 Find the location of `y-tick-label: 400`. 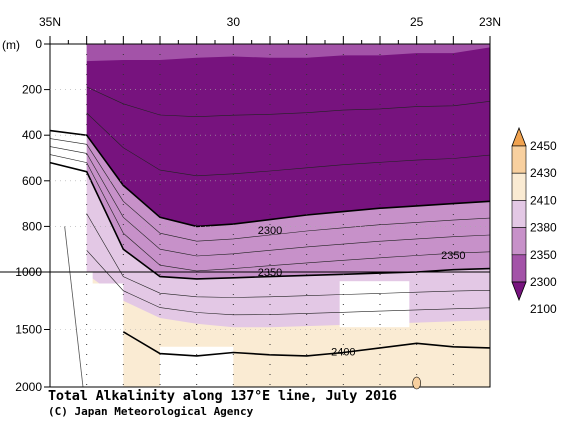

y-tick-label: 400 is located at coordinates (32, 135).